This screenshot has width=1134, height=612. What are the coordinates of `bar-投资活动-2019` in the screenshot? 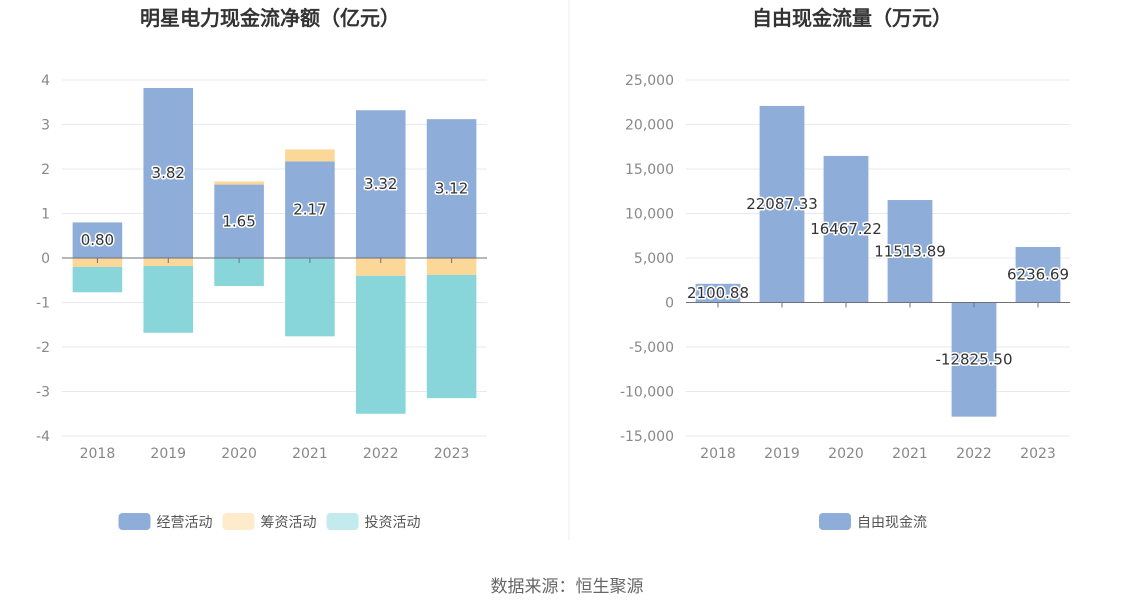 It's located at (168, 299).